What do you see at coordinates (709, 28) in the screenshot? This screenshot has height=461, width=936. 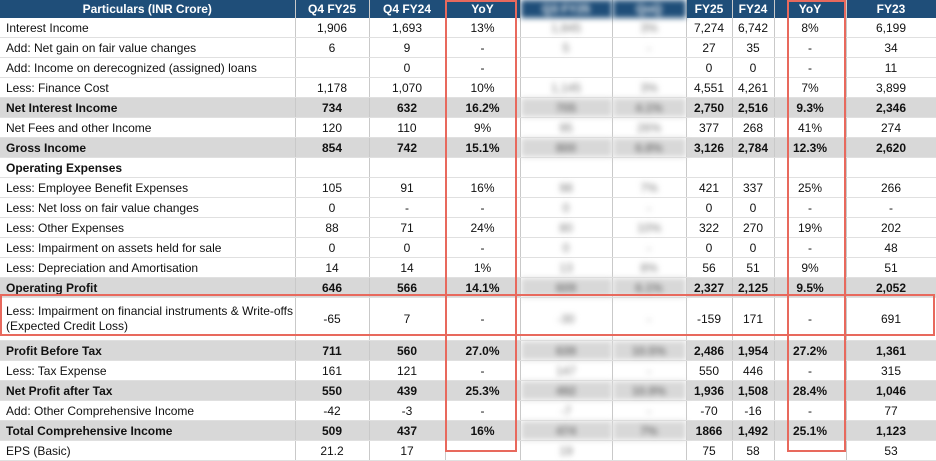 I see `cell-fy25: 7,274` at bounding box center [709, 28].